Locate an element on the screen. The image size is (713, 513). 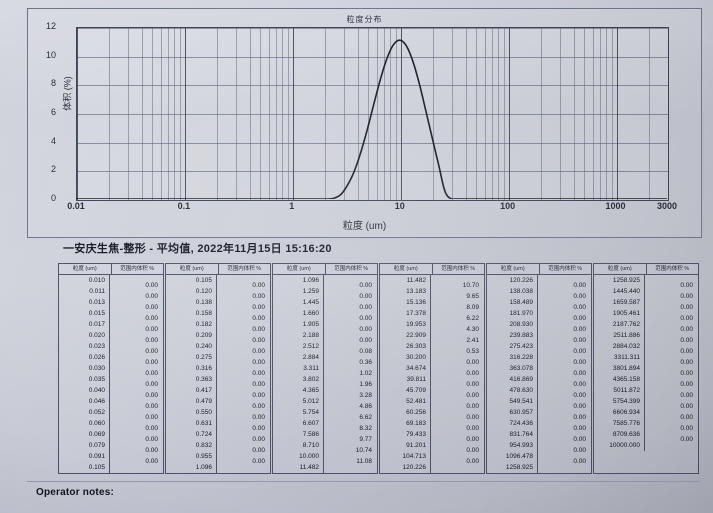
cell-size: 724.436 is located at coordinates (512, 423).